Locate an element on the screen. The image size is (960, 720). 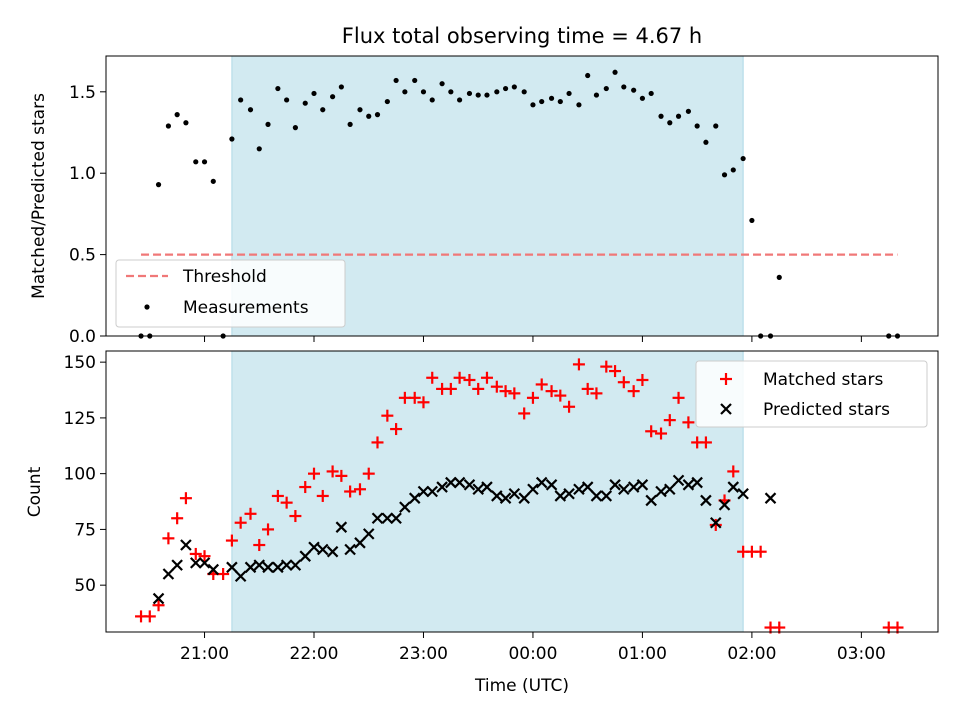
x-tick-label: 22:00 is located at coordinates (314, 654).